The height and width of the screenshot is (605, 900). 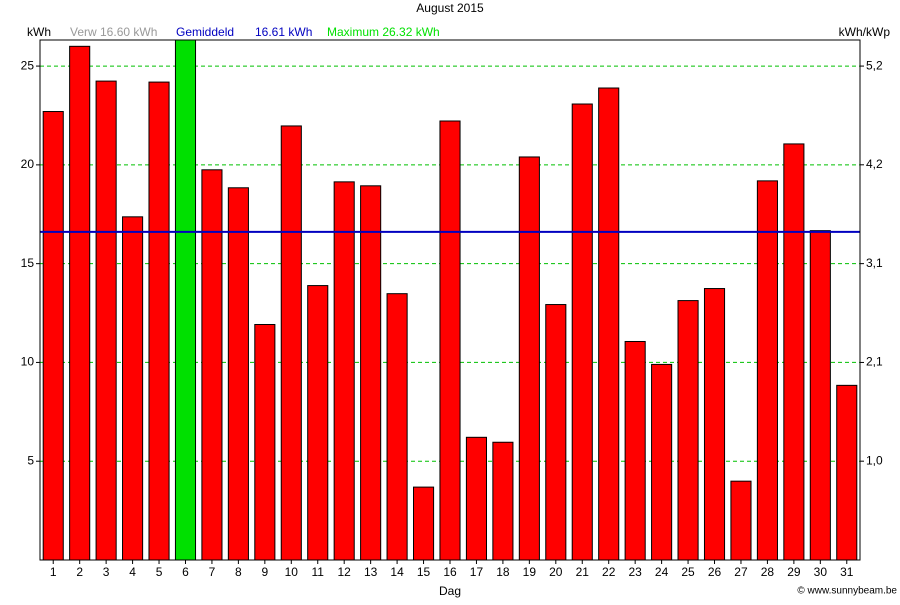 I want to click on x-tick-label: 14, so click(x=397, y=572).